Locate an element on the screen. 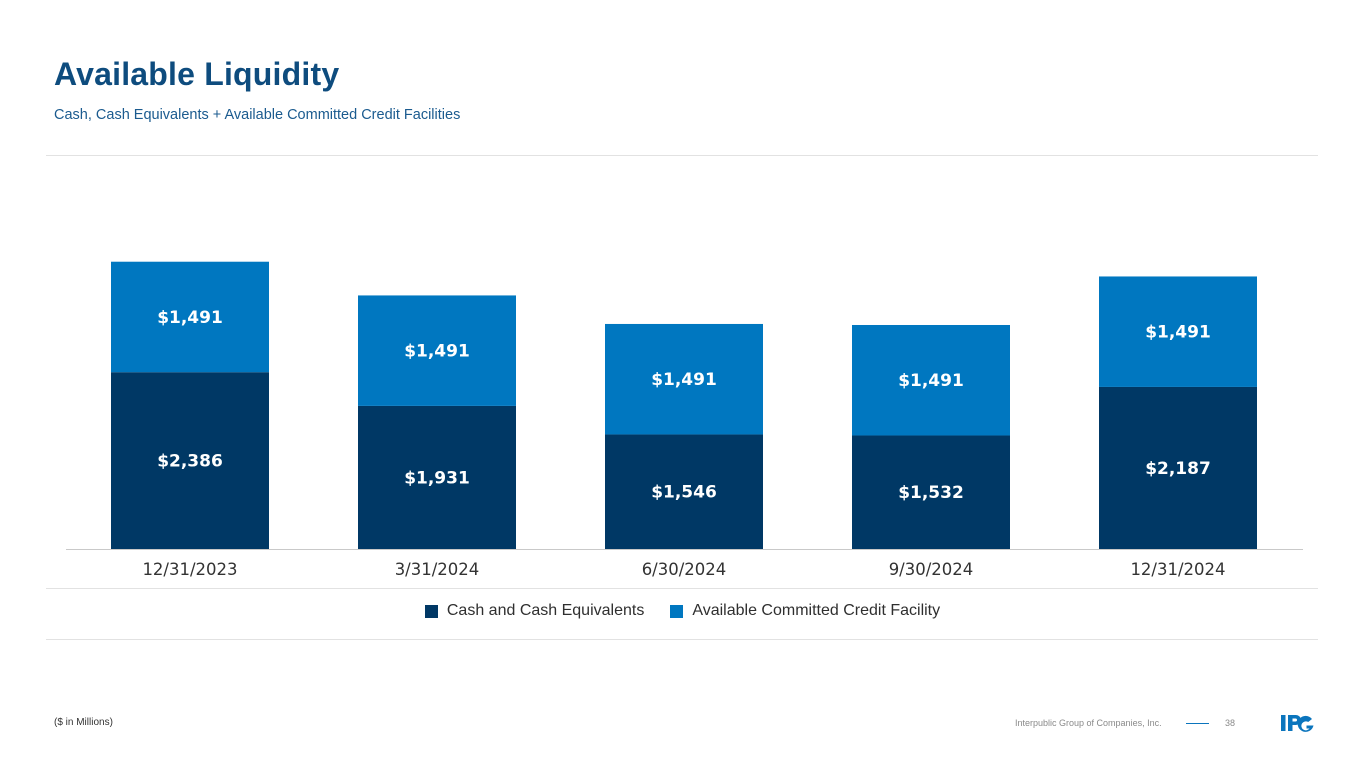  units-footnote: ($ in Millions) is located at coordinates (83, 722).